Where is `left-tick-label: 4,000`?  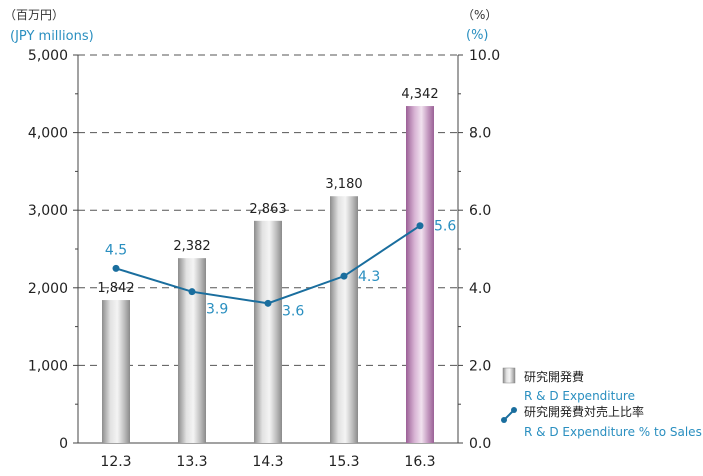 left-tick-label: 4,000 is located at coordinates (48, 134).